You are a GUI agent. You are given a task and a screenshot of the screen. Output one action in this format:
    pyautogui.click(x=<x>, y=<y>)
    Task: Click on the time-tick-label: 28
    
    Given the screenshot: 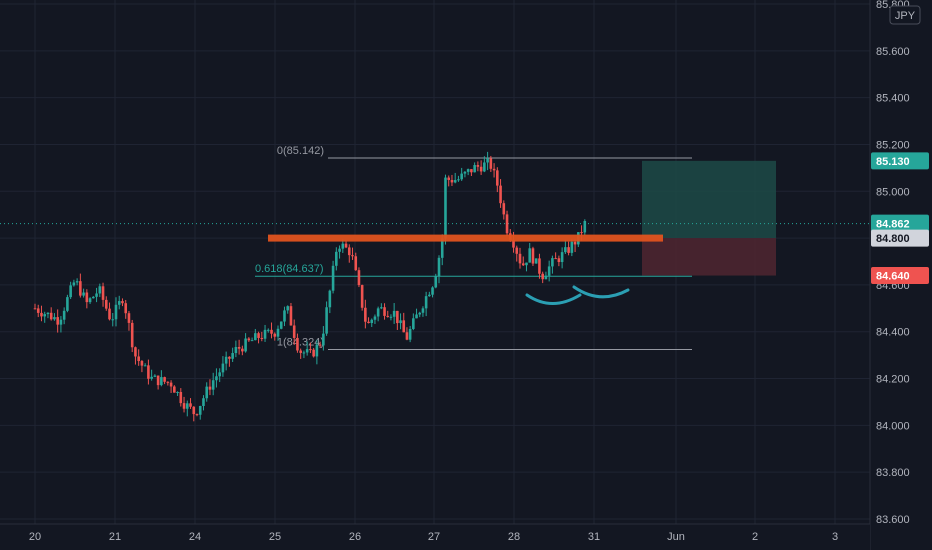 What is the action you would take?
    pyautogui.click(x=514, y=537)
    